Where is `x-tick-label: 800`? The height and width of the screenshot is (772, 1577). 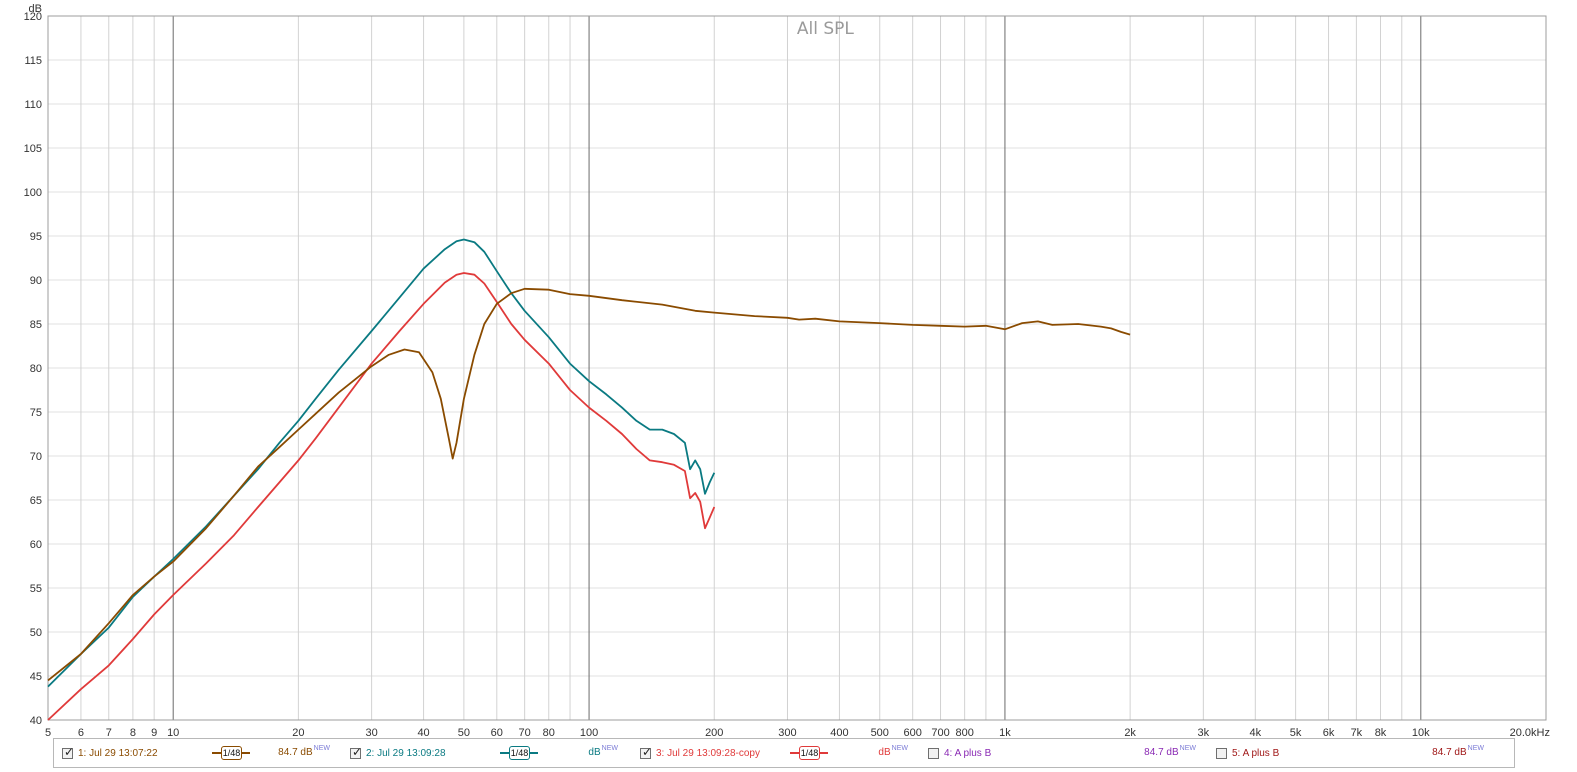 x-tick-label: 800 is located at coordinates (964, 731).